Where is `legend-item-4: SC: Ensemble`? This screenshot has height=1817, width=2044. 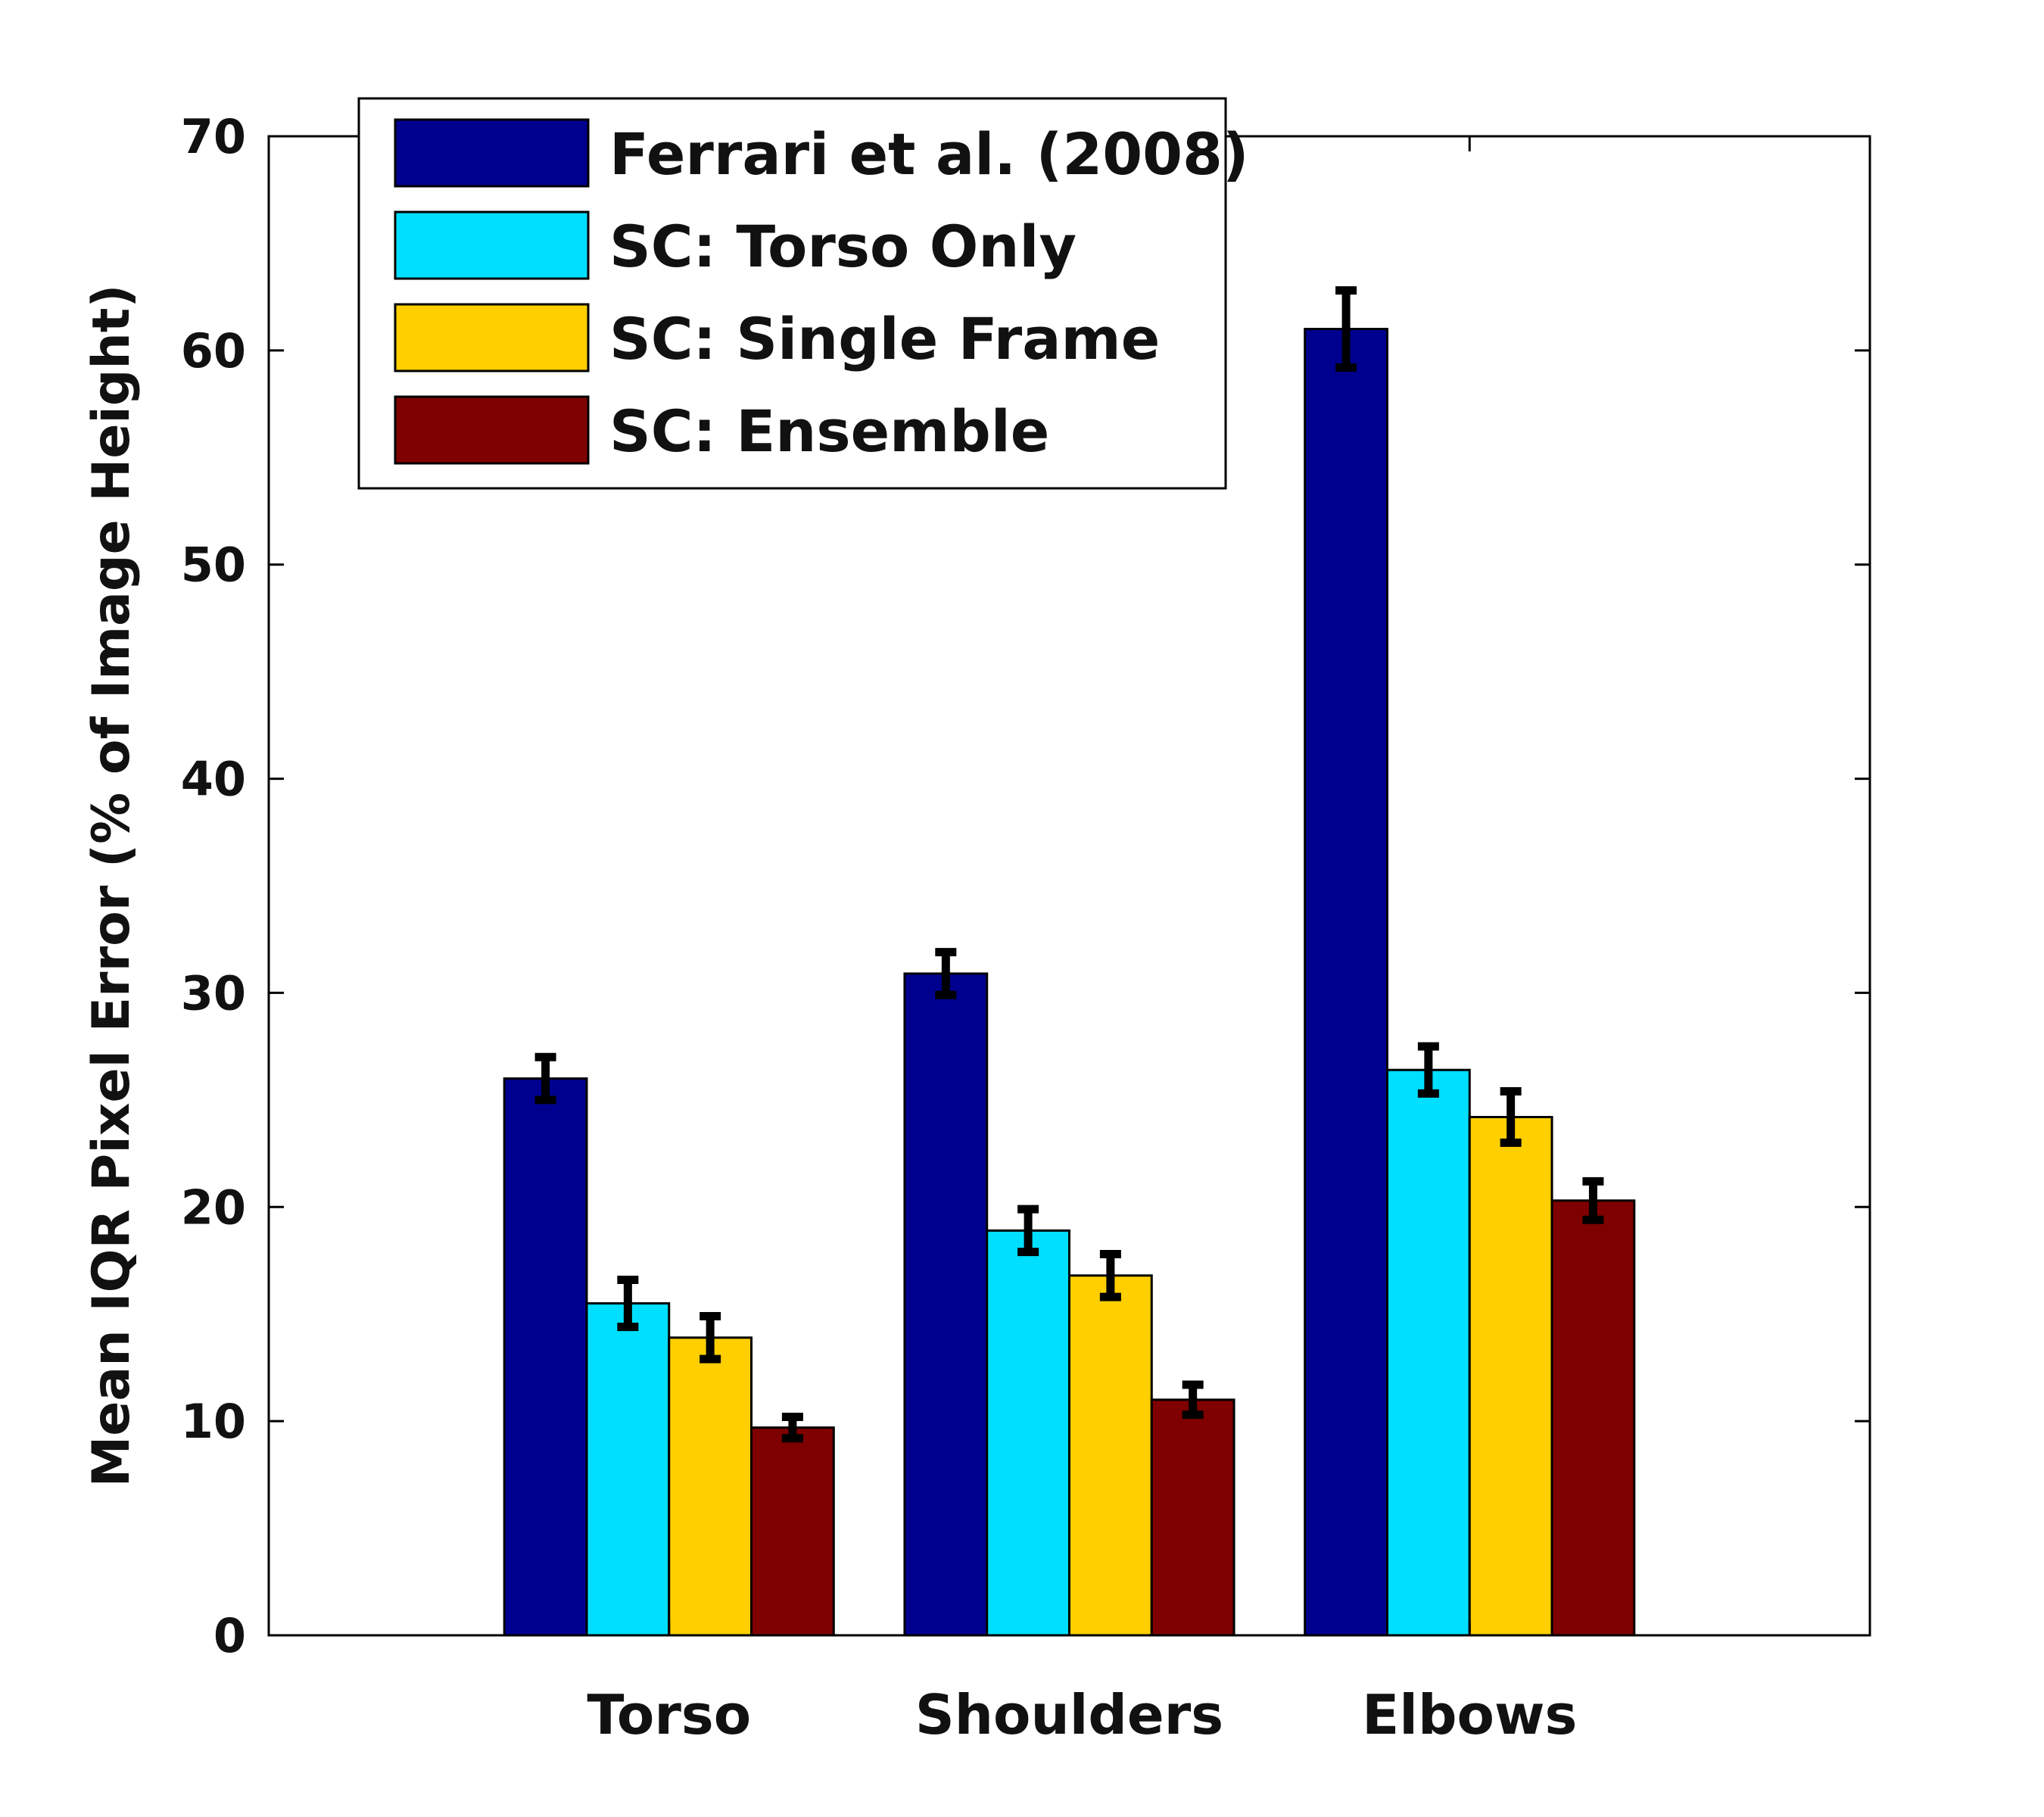 legend-item-4: SC: Ensemble is located at coordinates (721, 430).